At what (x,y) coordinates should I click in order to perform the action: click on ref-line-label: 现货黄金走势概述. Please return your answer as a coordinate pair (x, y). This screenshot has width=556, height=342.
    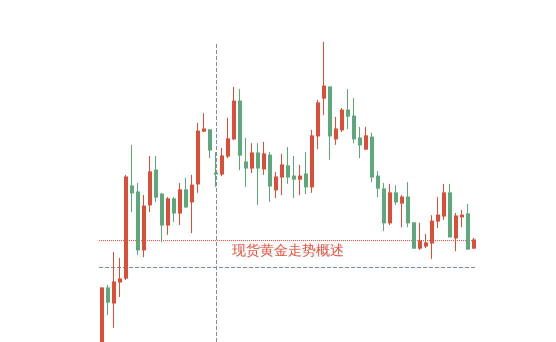
    Looking at the image, I should click on (288, 251).